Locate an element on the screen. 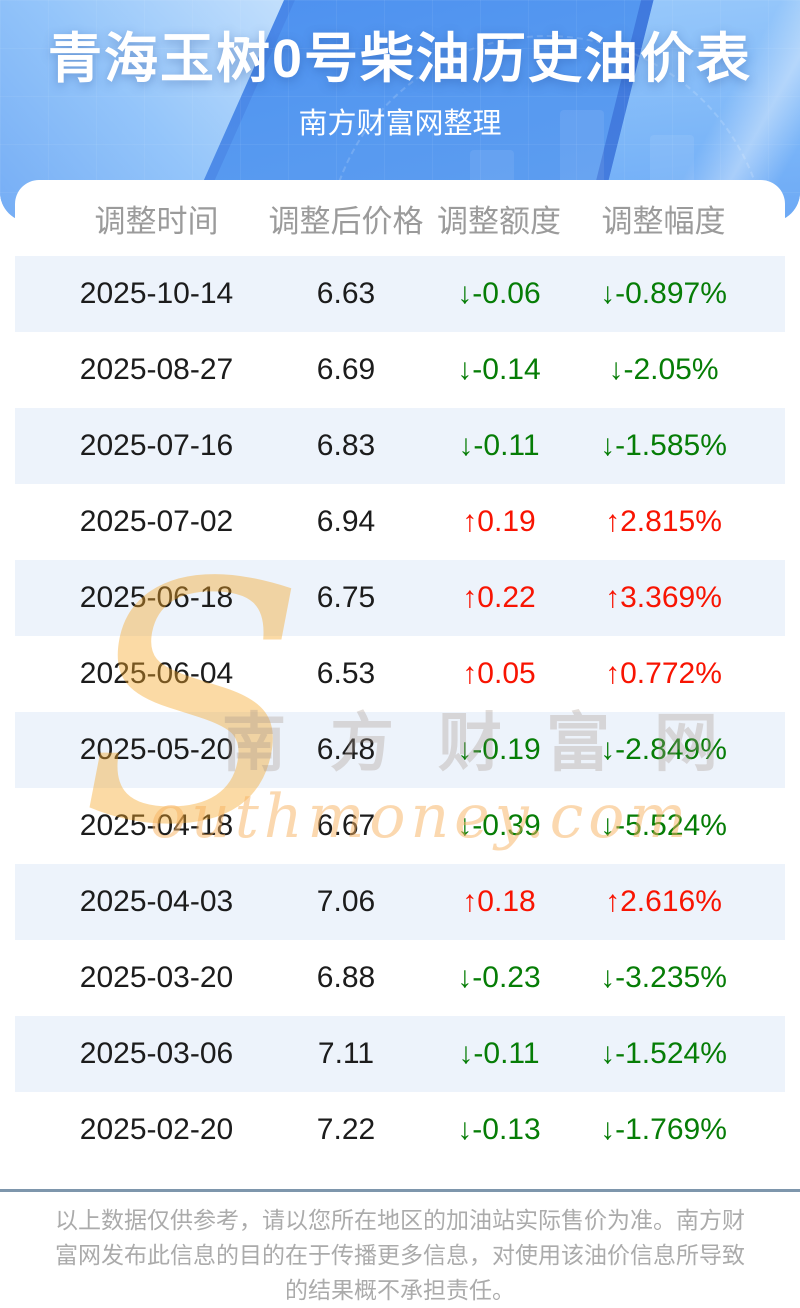  cell-change-rate: ↑3.369% is located at coordinates (663, 597).